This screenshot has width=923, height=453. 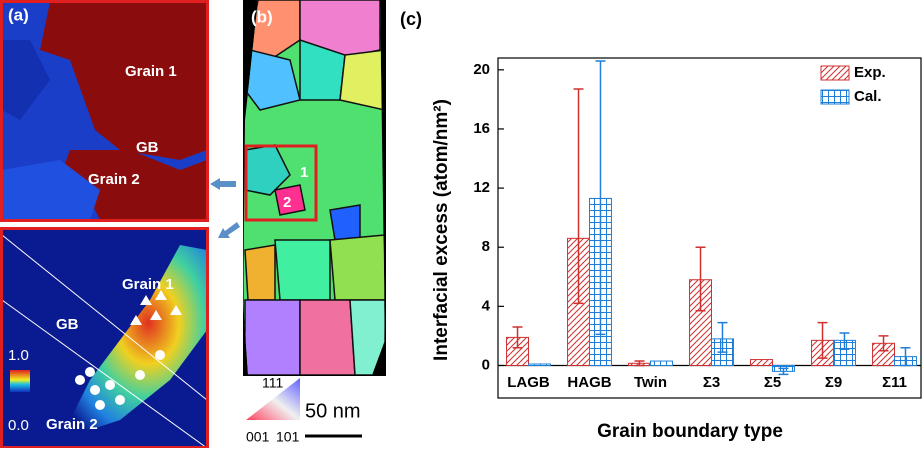 I want to click on scale-bar-label: 50 nm, so click(x=333, y=411).